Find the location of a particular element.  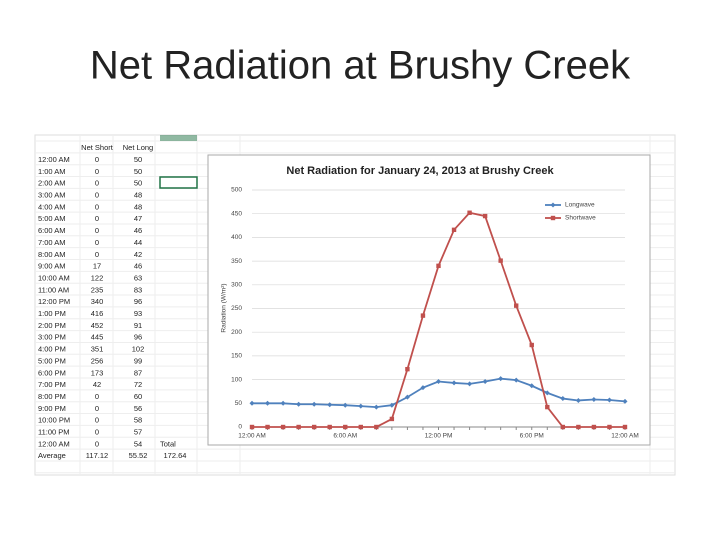

y-tick-label: 50 is located at coordinates (239, 403).